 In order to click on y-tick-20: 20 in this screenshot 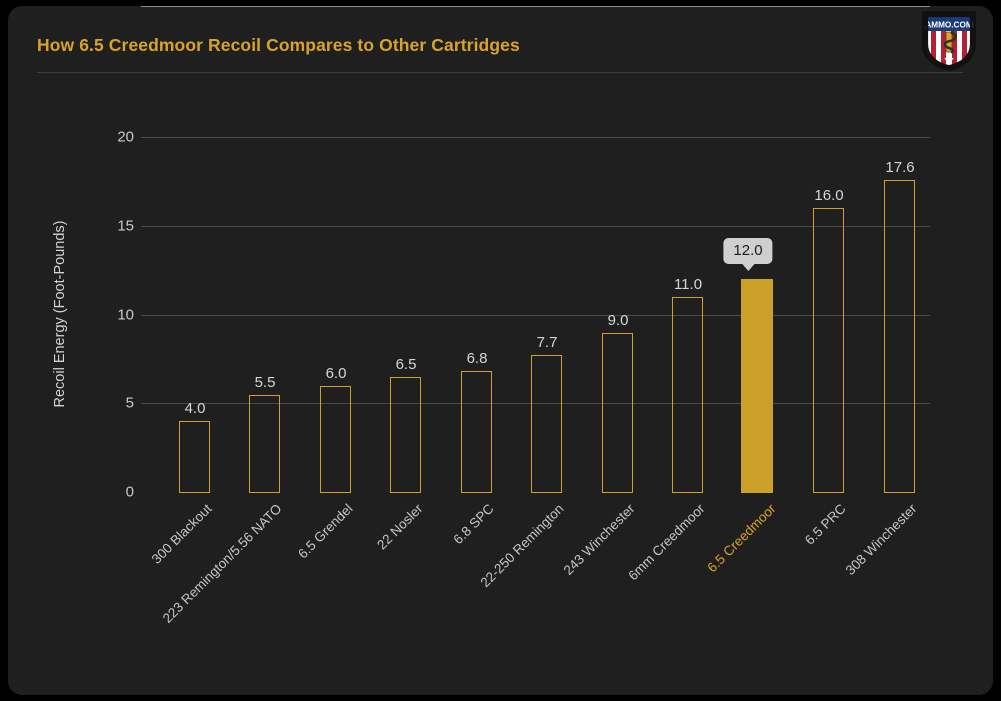, I will do `click(125, 137)`.